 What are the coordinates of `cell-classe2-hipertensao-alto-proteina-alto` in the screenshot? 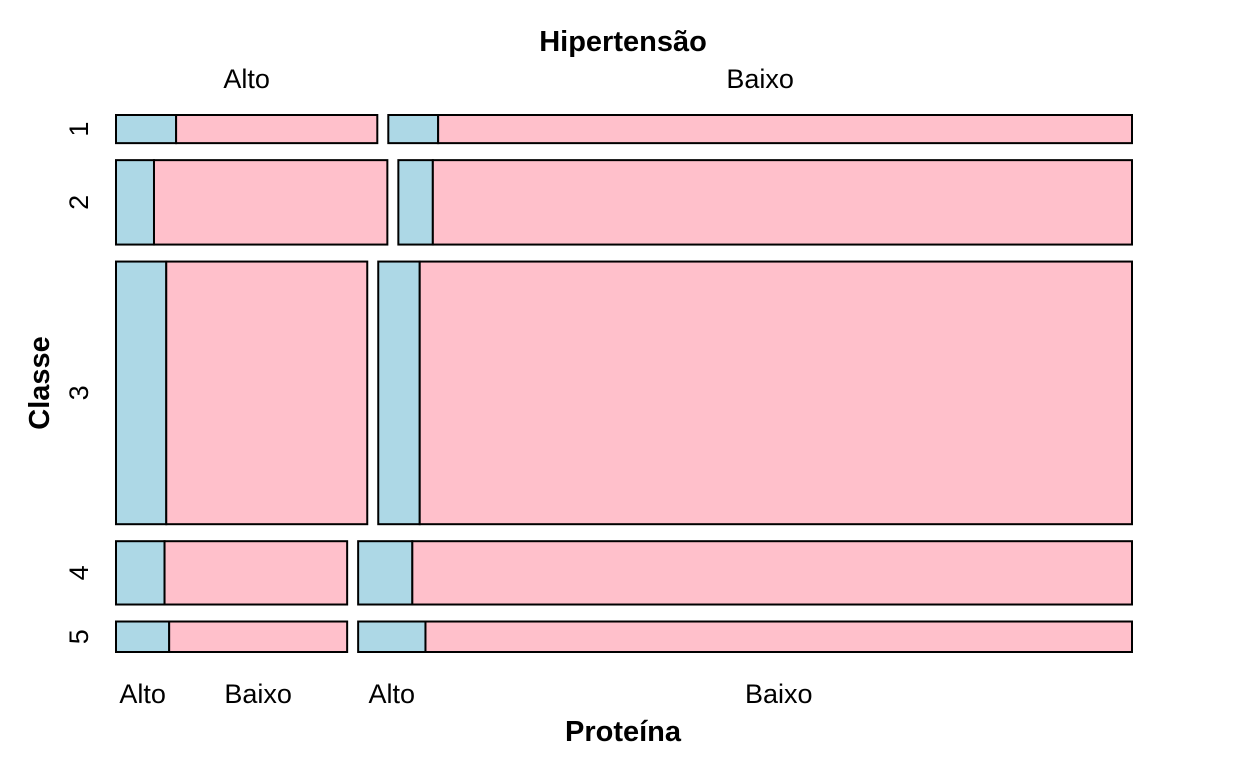 It's located at (135, 202).